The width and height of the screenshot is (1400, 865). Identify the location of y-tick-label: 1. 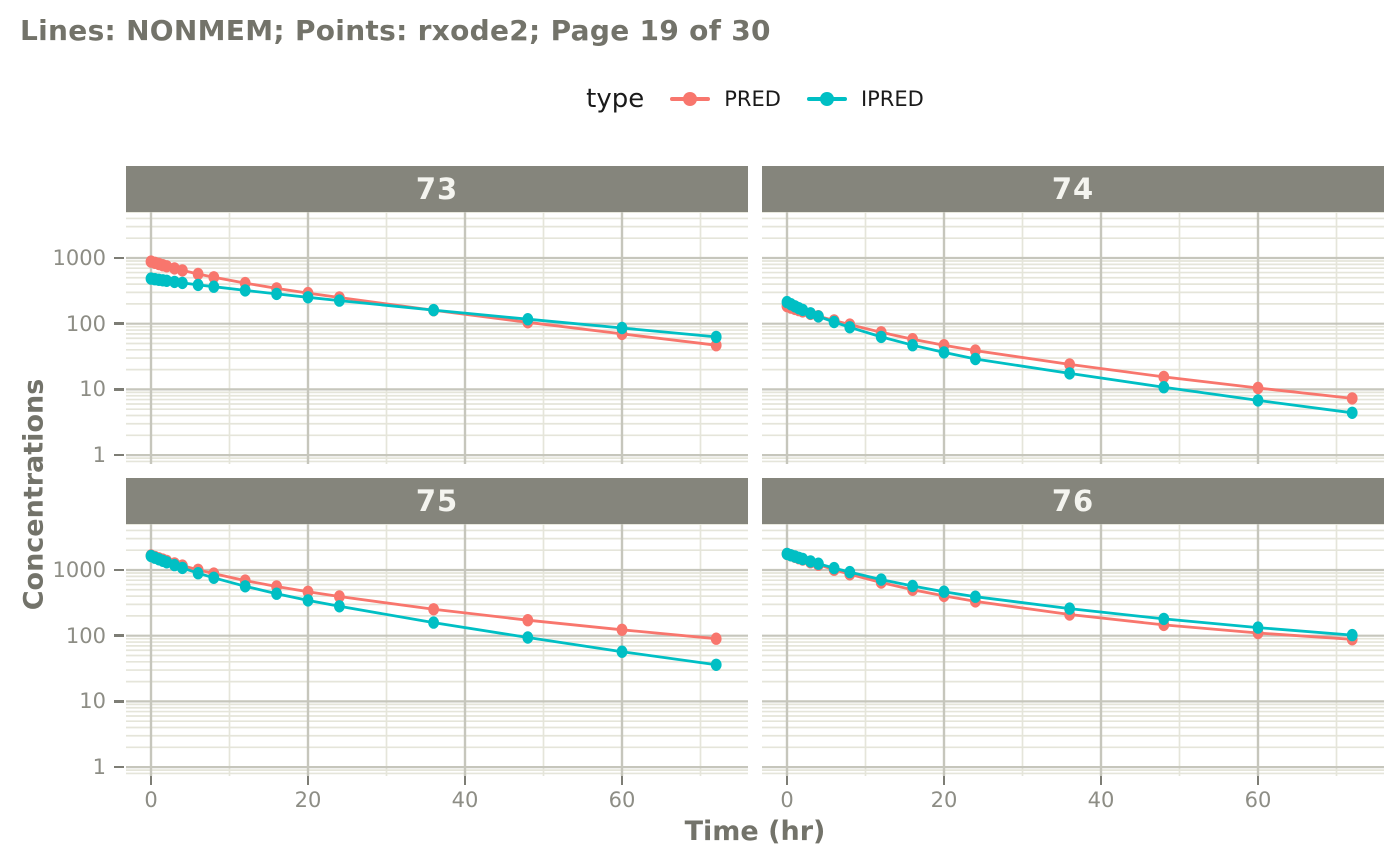
(99, 455).